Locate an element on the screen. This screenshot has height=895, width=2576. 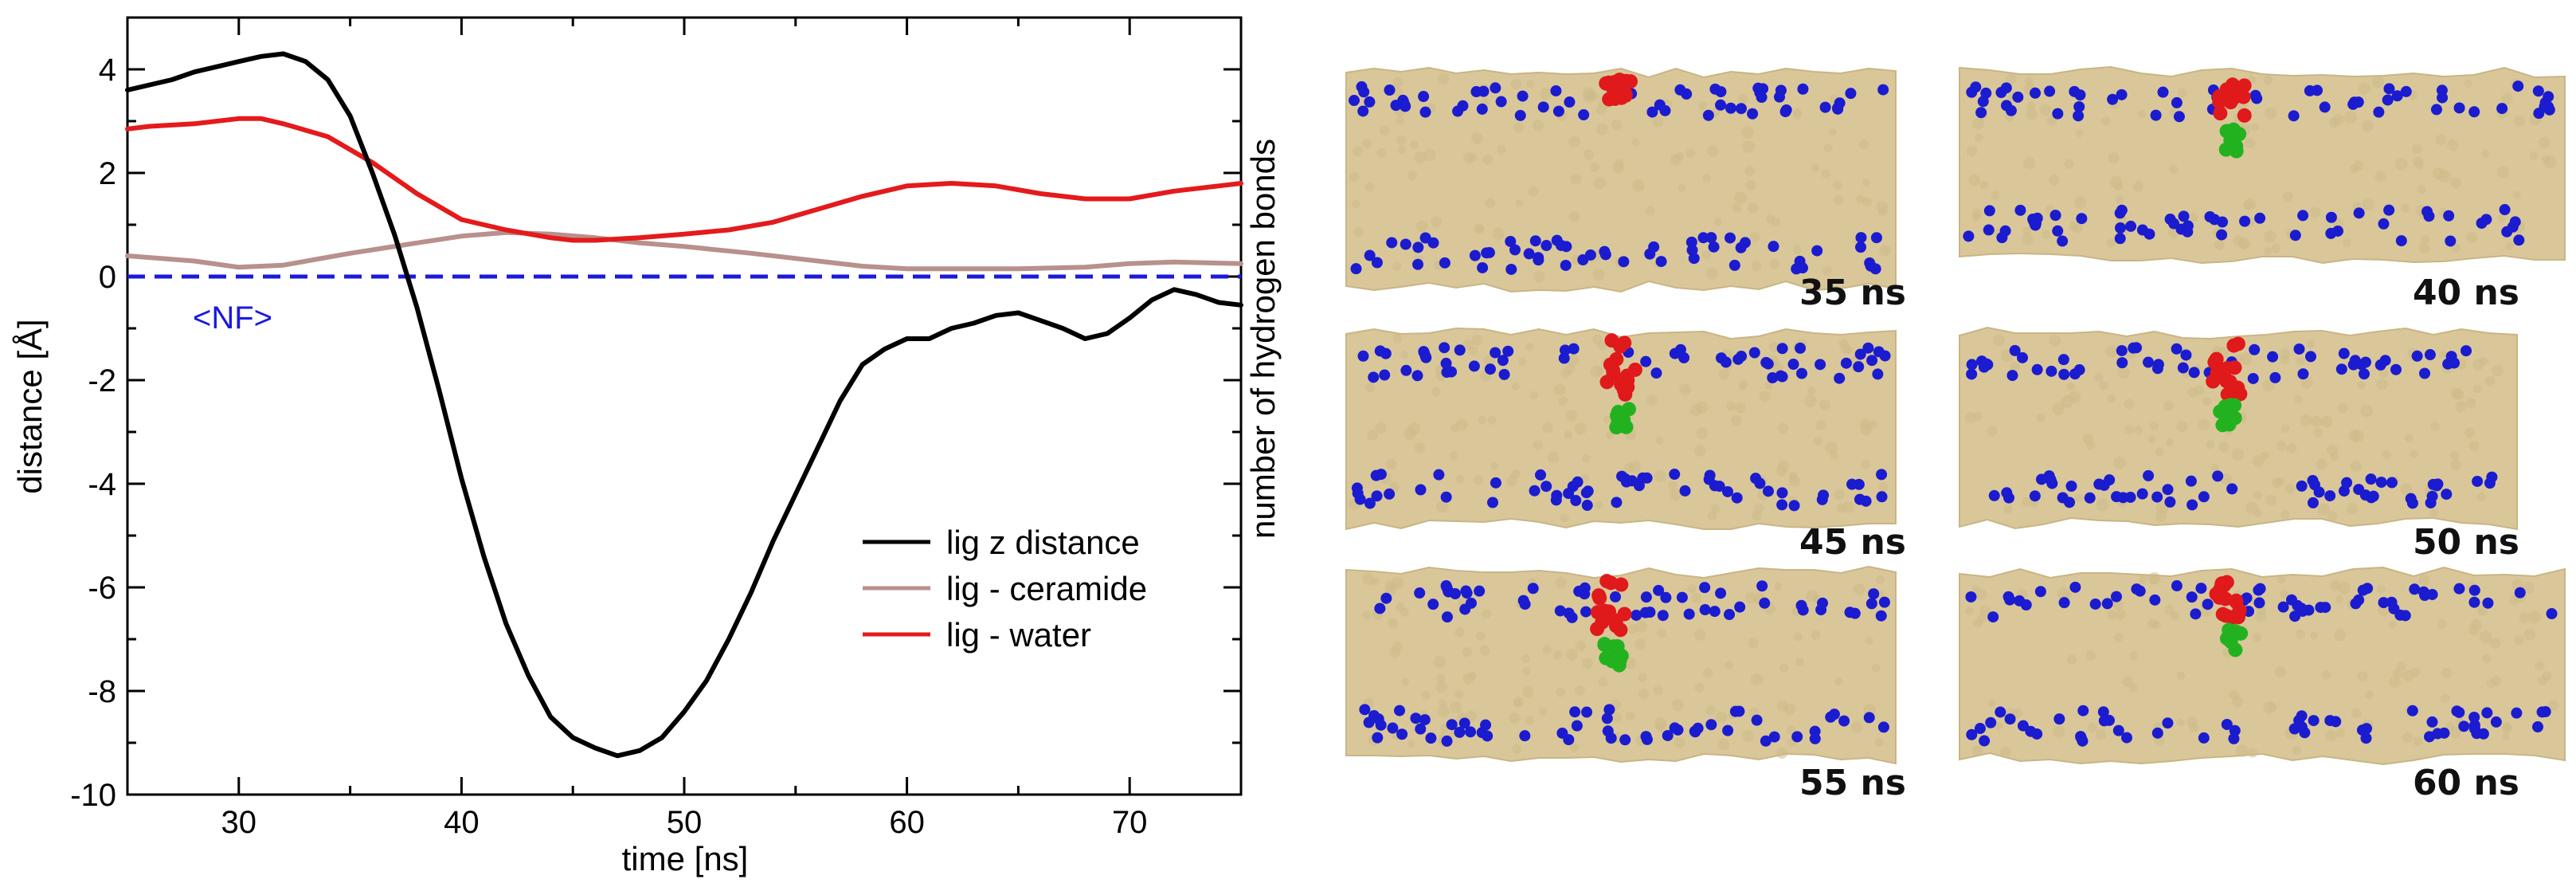
y-tick-label: 2 is located at coordinates (107, 173).